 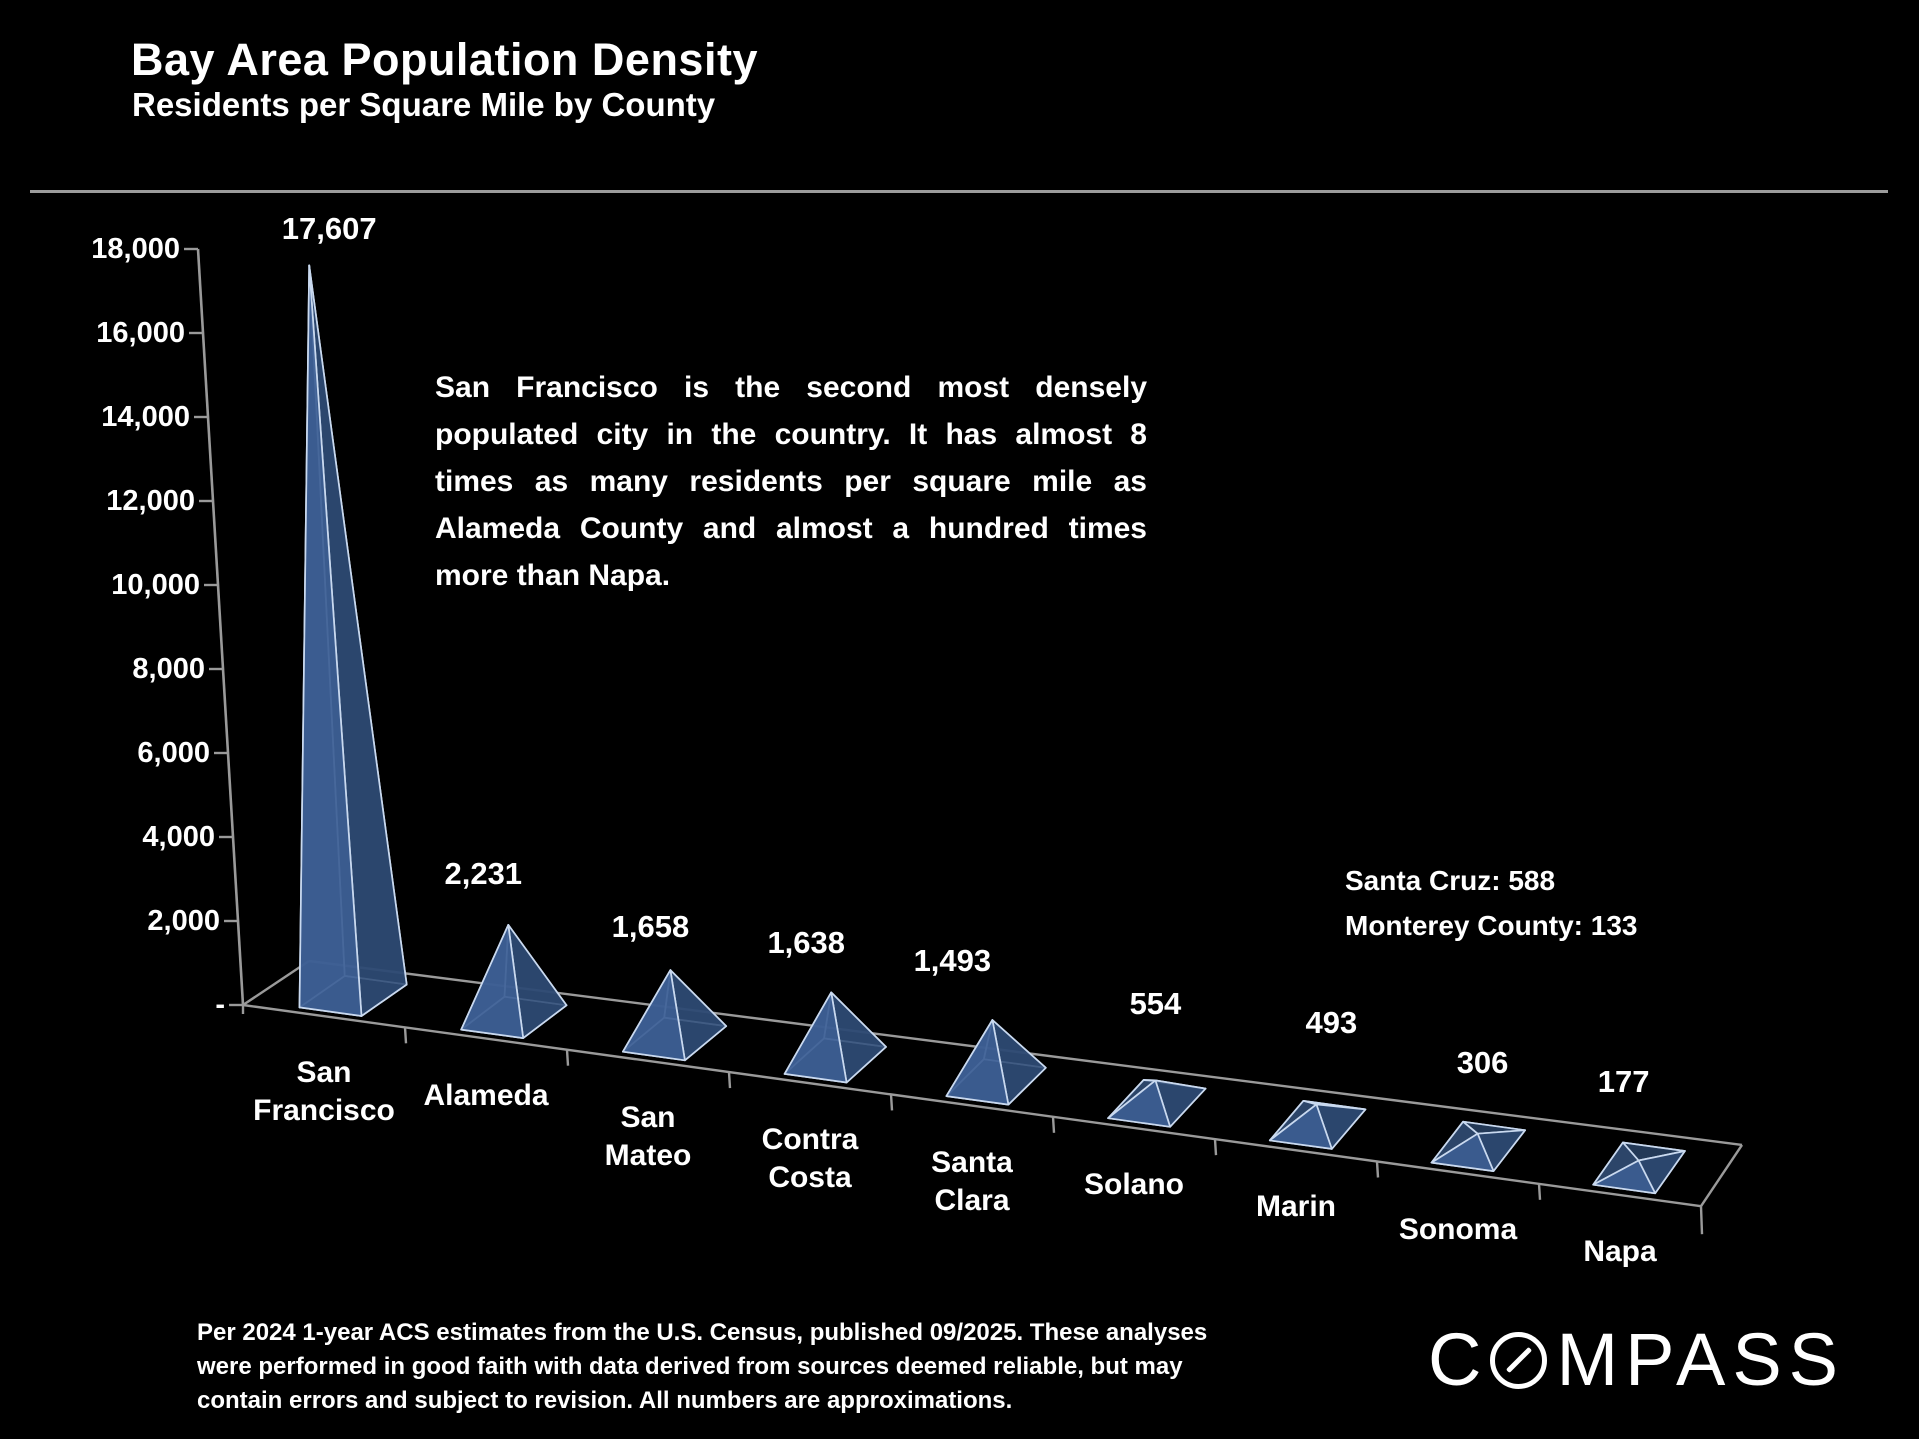 What do you see at coordinates (977, 1062) in the screenshot?
I see `pyramid-front-face-santa-clara` at bounding box center [977, 1062].